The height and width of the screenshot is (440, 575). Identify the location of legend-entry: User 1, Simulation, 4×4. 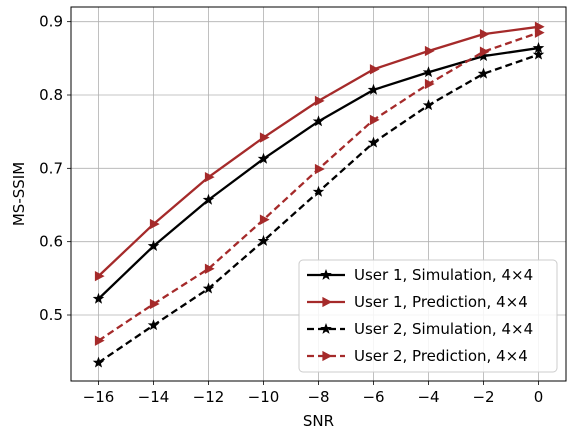
(420, 275).